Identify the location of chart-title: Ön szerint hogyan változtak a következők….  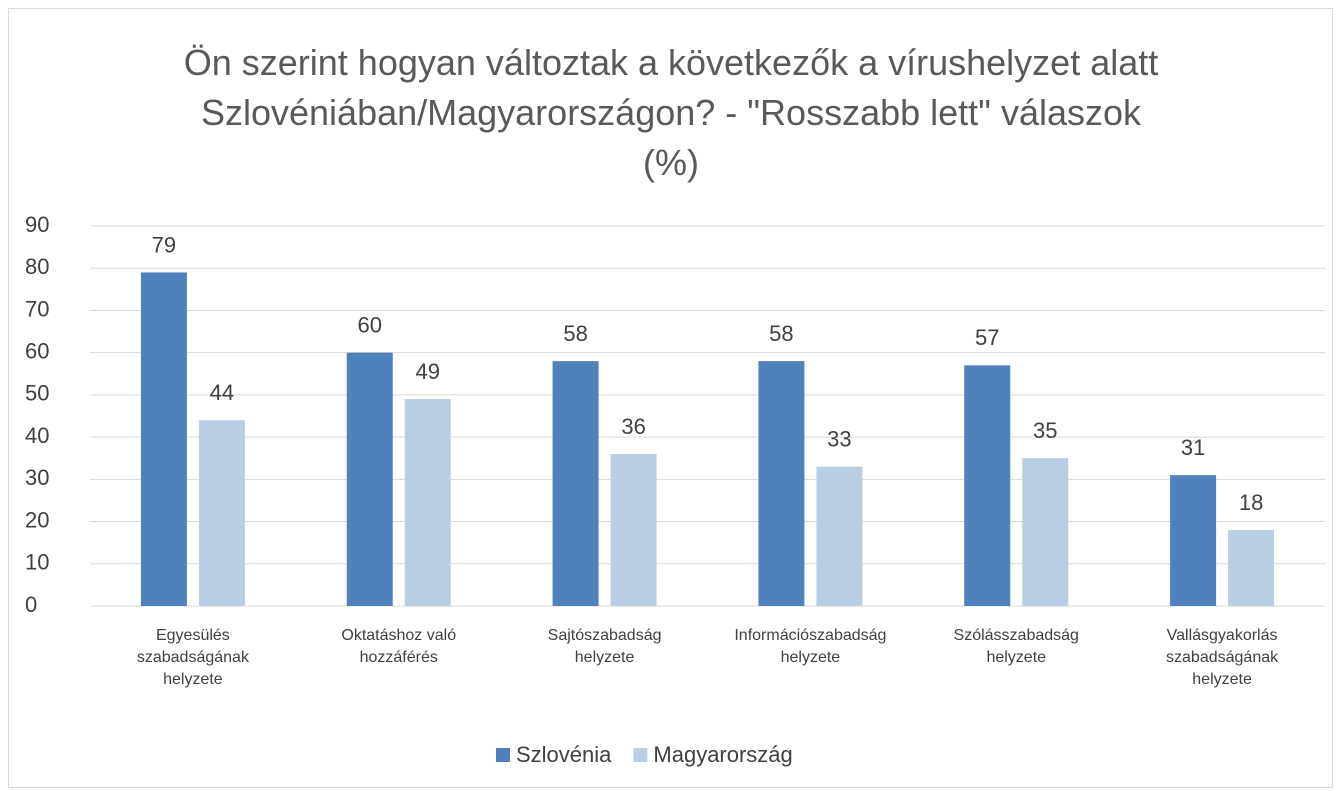
(671, 112).